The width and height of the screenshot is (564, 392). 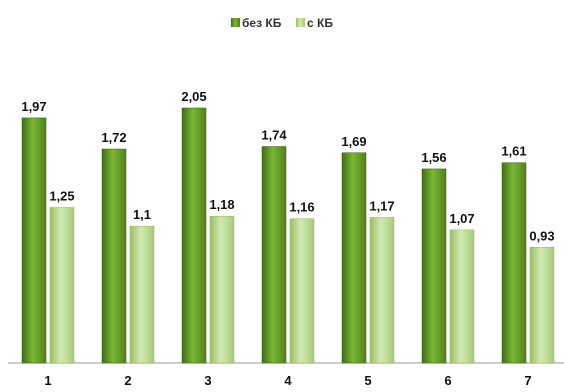 What do you see at coordinates (47, 380) in the screenshot?
I see `x-tick-label-1: 1` at bounding box center [47, 380].